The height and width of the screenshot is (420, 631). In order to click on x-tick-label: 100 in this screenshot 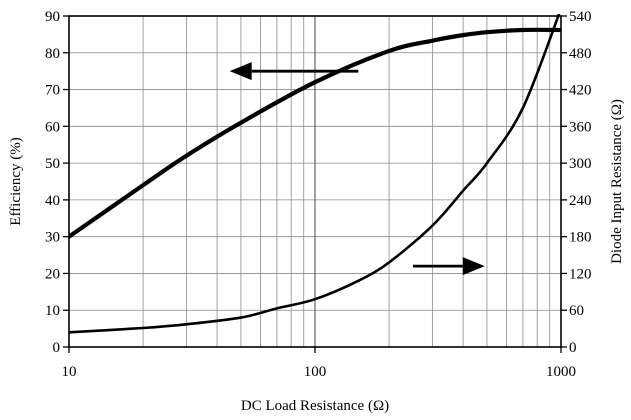, I will do `click(315, 372)`.